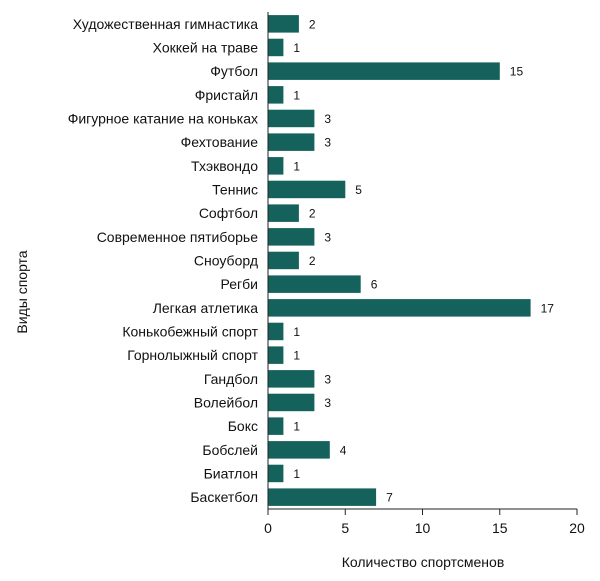  What do you see at coordinates (548, 308) in the screenshot?
I see `value-label: 17` at bounding box center [548, 308].